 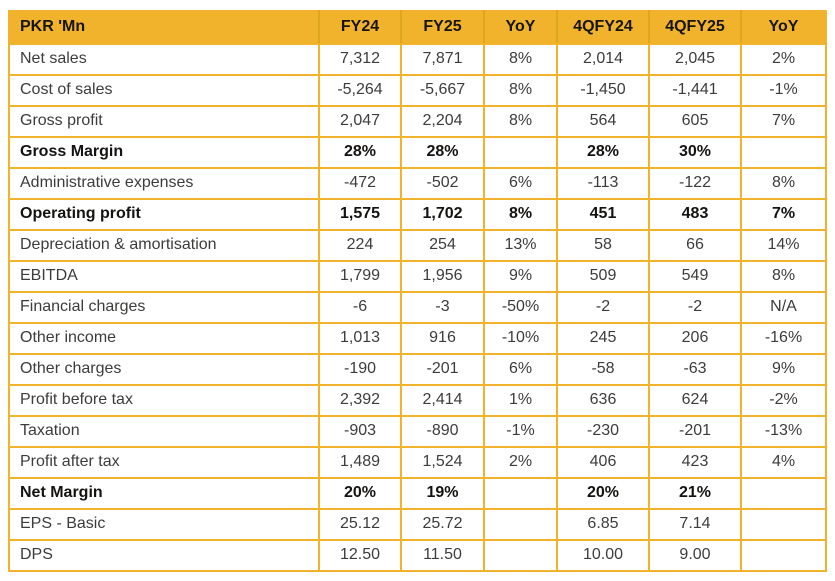 I want to click on value-cell: 30%, so click(x=695, y=152).